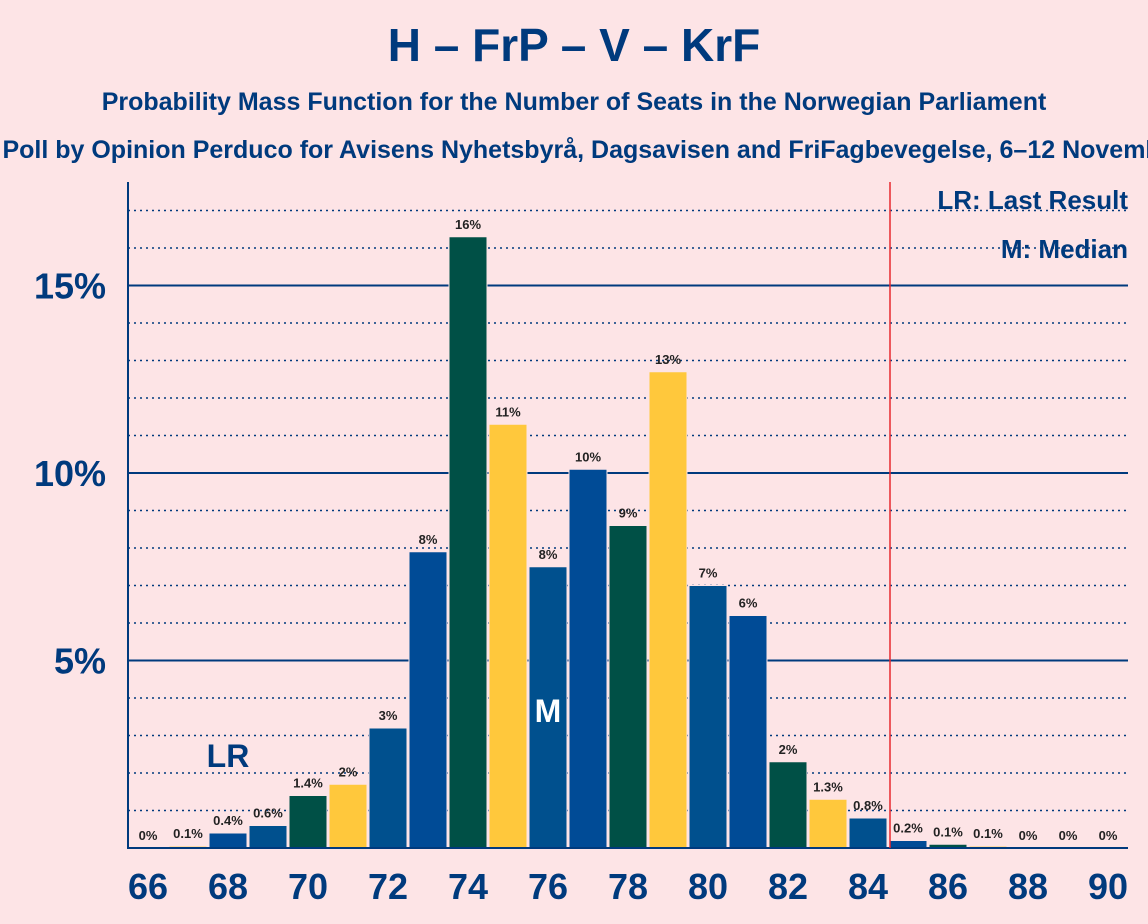 Image resolution: width=1148 pixels, height=924 pixels. What do you see at coordinates (588, 456) in the screenshot?
I see `bar-value-label: 10%` at bounding box center [588, 456].